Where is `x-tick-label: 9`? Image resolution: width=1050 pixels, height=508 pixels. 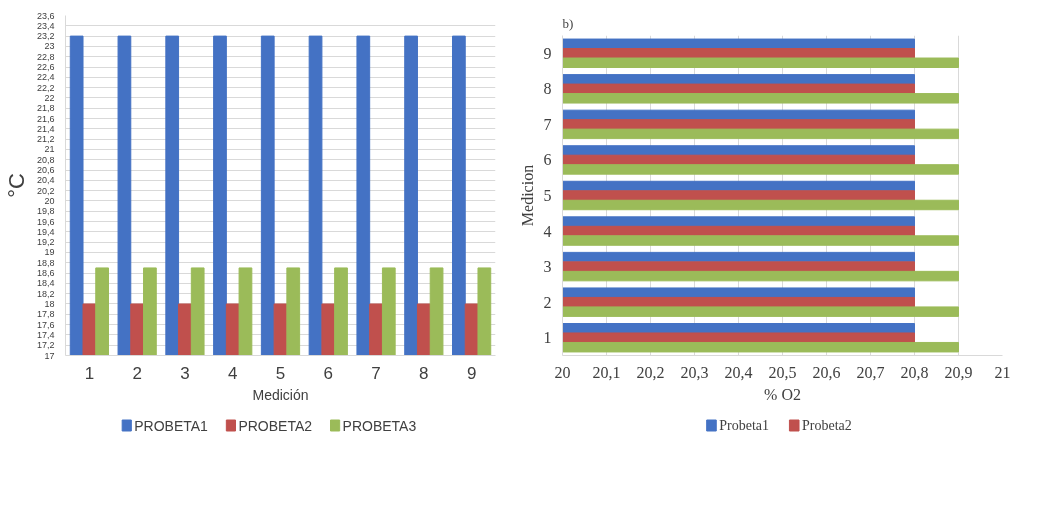 x-tick-label: 9 is located at coordinates (471, 373).